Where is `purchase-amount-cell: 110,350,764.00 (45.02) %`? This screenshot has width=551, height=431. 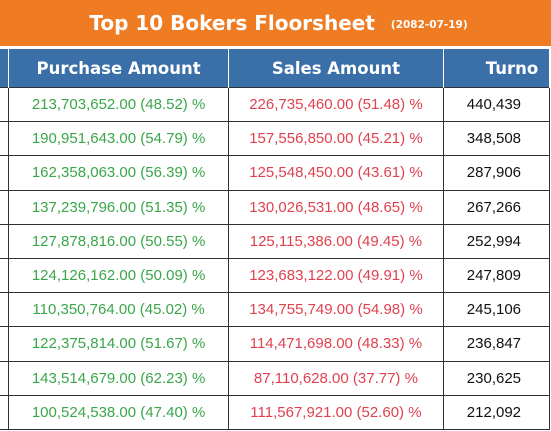 purchase-amount-cell: 110,350,764.00 (45.02) % is located at coordinates (119, 310).